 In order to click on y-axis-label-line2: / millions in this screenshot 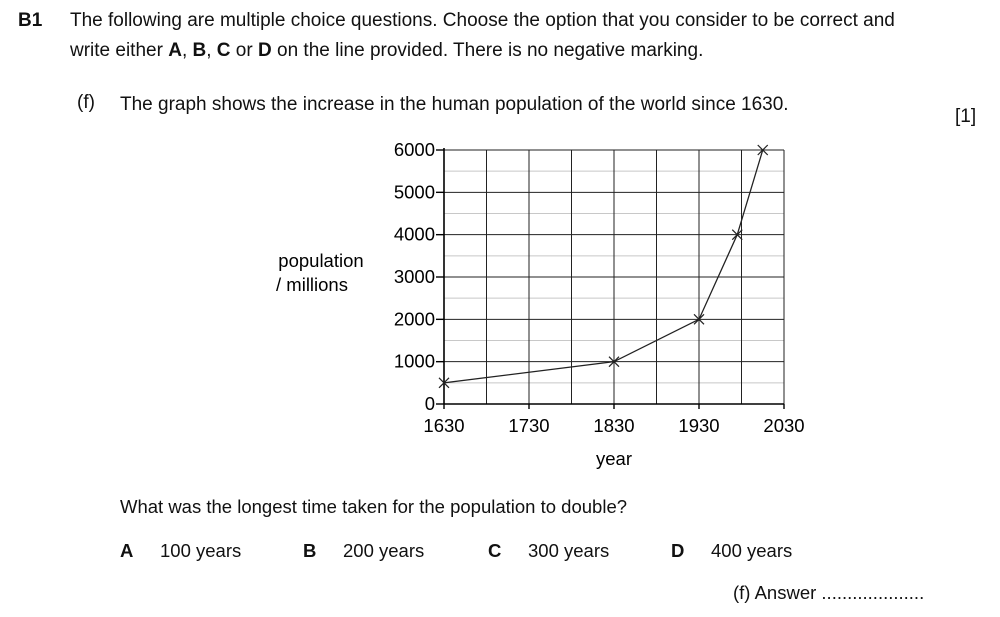, I will do `click(312, 284)`.